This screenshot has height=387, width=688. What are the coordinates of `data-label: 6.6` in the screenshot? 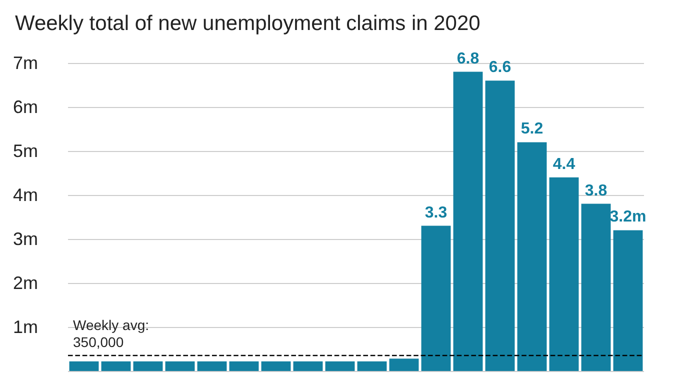 It's located at (500, 67).